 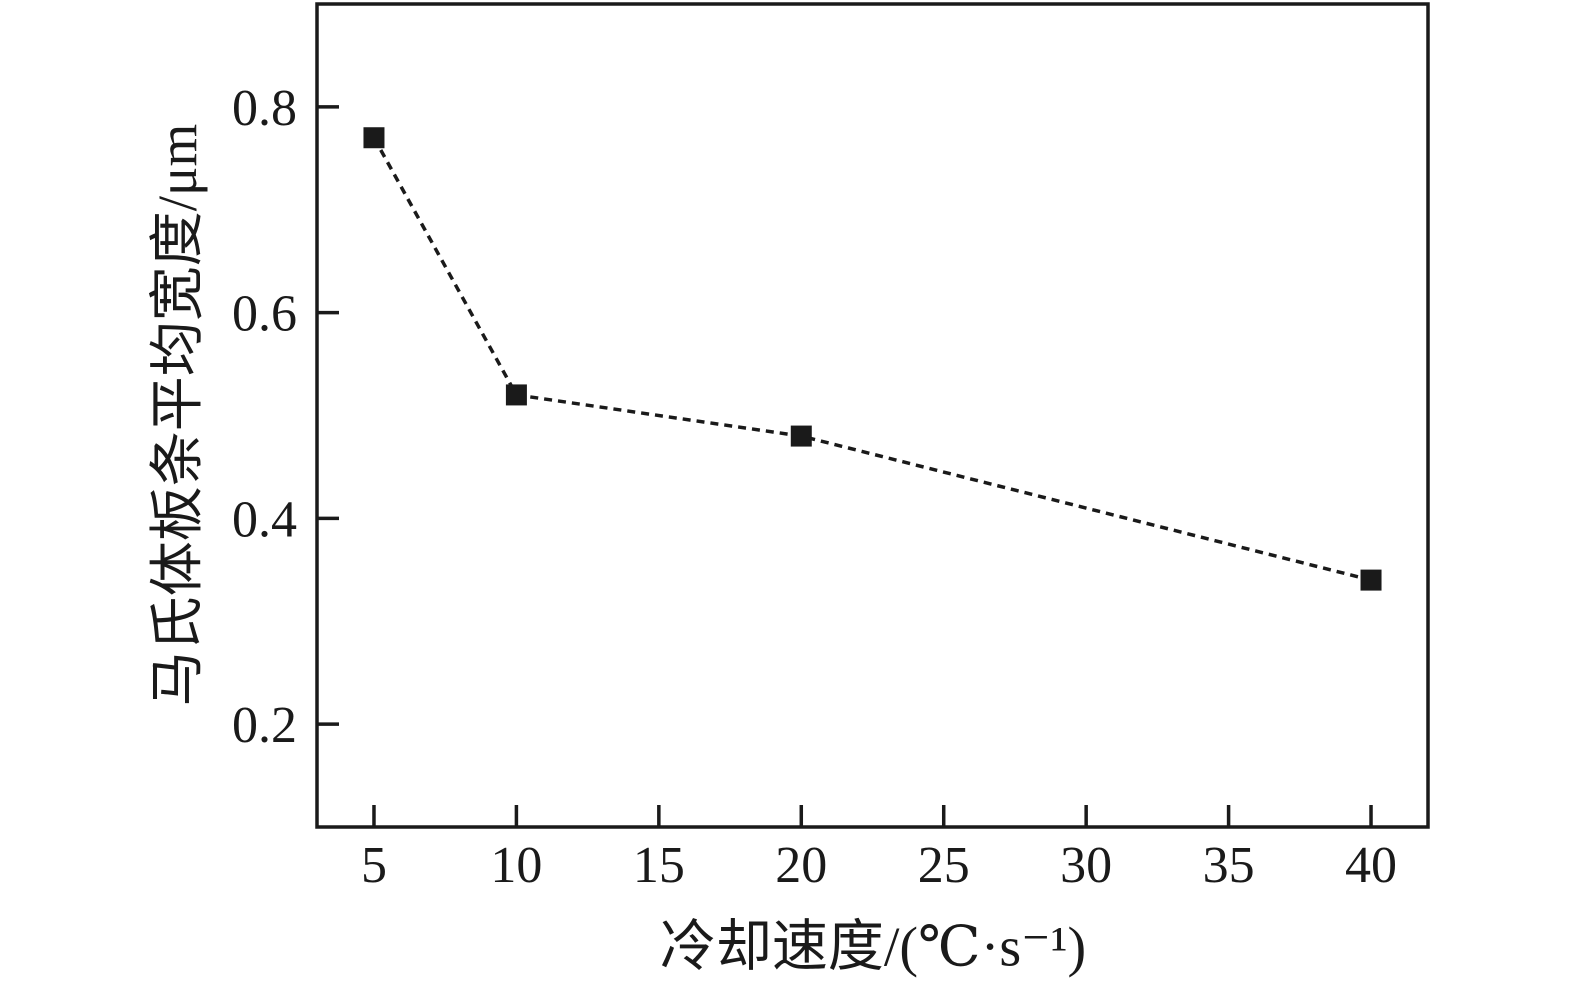 I want to click on y-tick-label: 0.6, so click(x=264, y=314).